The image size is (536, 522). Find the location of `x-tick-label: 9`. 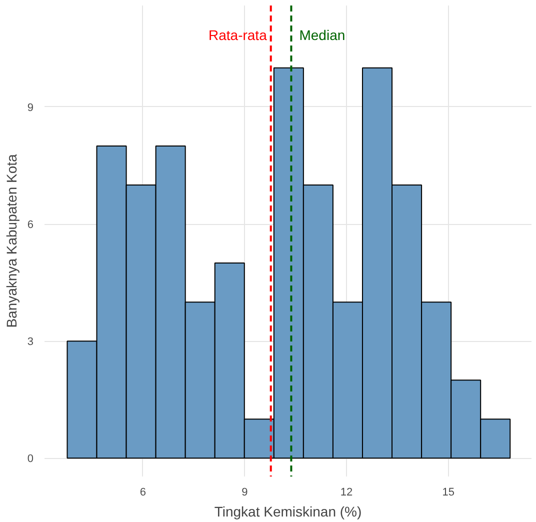

x-tick-label: 9 is located at coordinates (245, 492).